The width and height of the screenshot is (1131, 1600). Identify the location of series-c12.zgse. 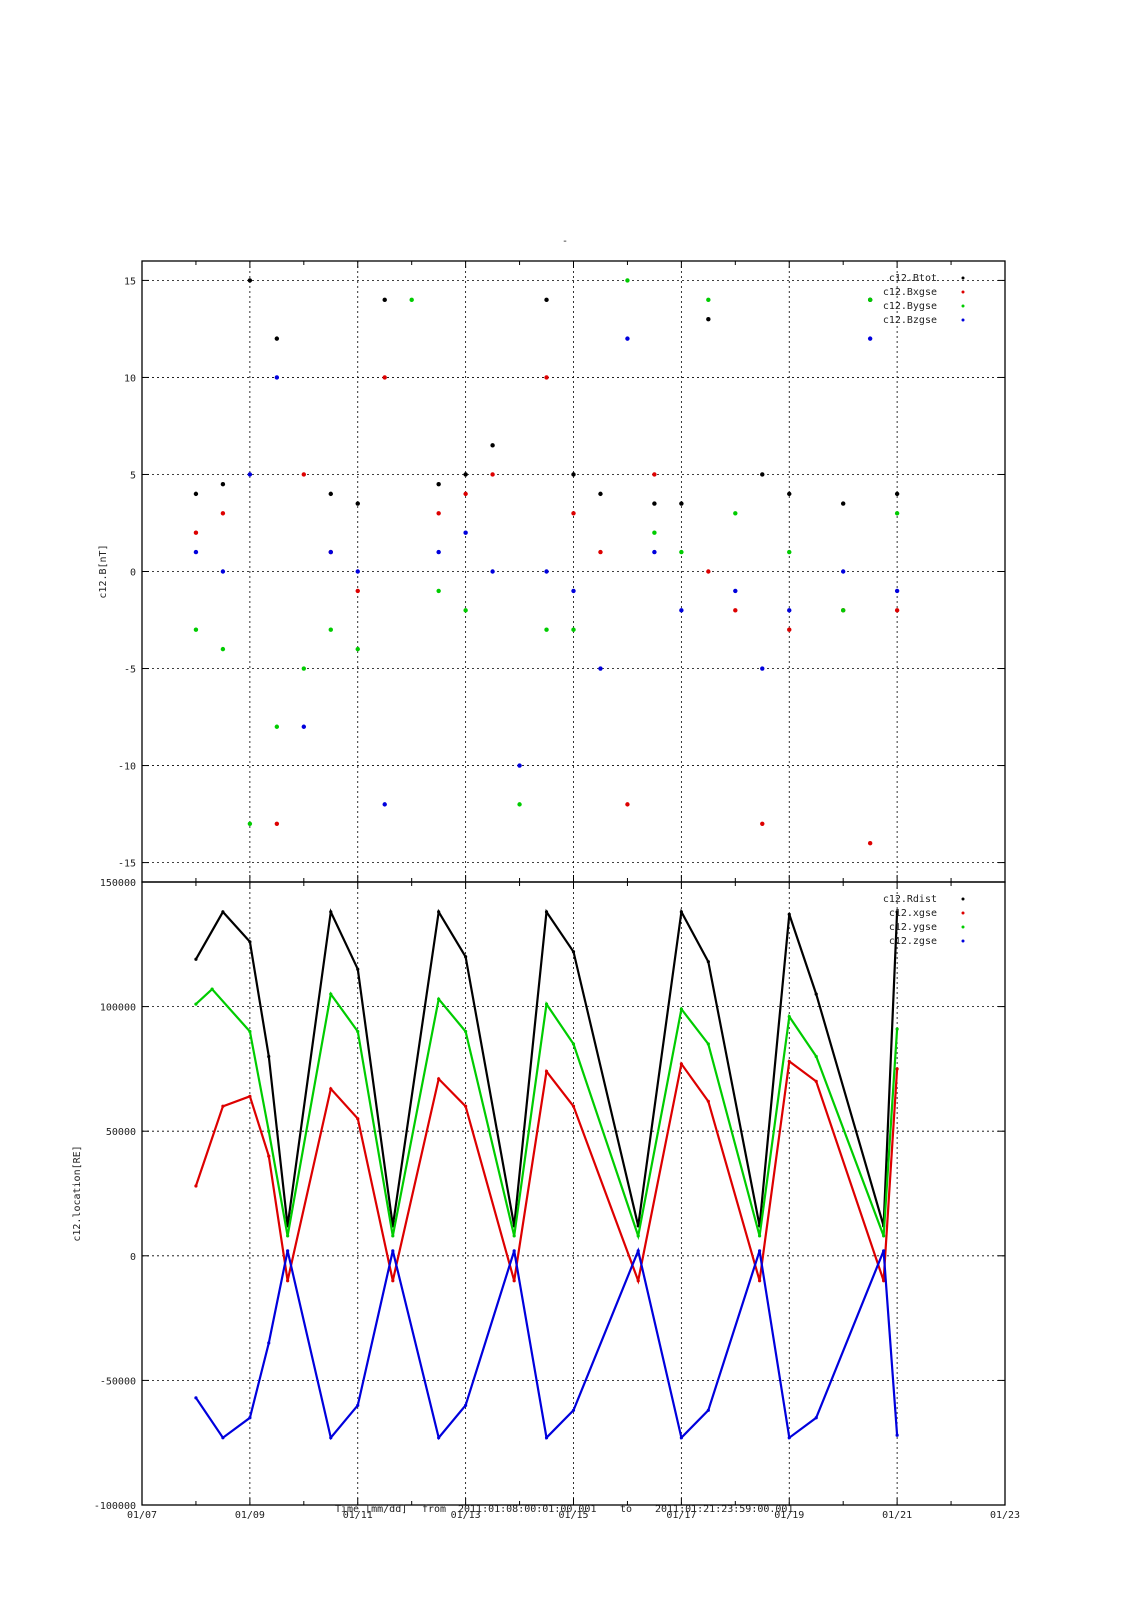
(546, 1344).